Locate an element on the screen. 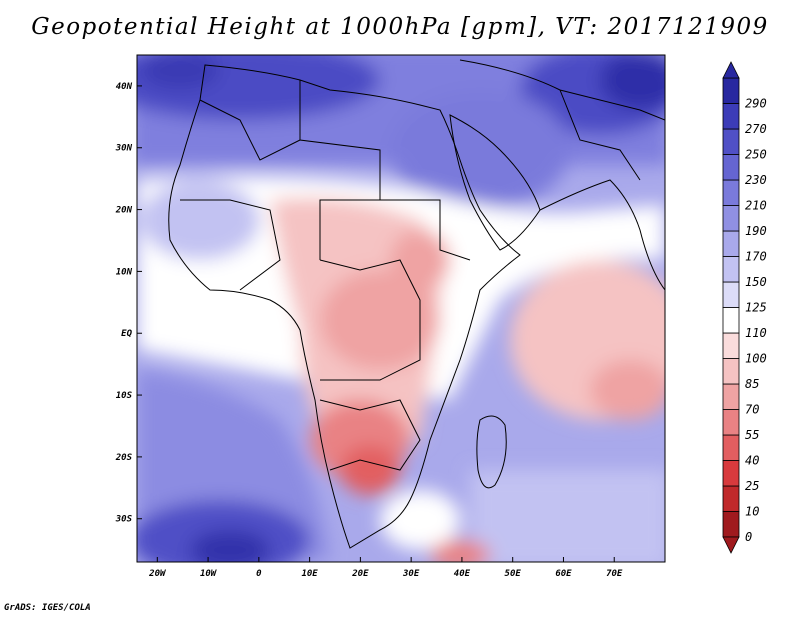  colorbar-top-arrow is located at coordinates (731, 70).